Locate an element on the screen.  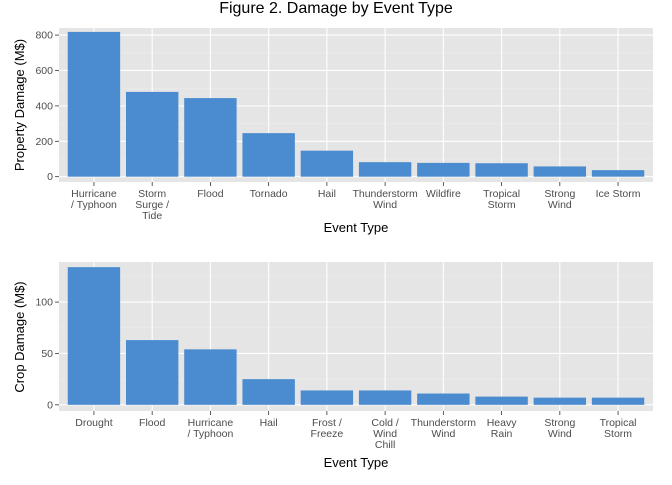
y-tick-label: 400 is located at coordinates (44, 106).